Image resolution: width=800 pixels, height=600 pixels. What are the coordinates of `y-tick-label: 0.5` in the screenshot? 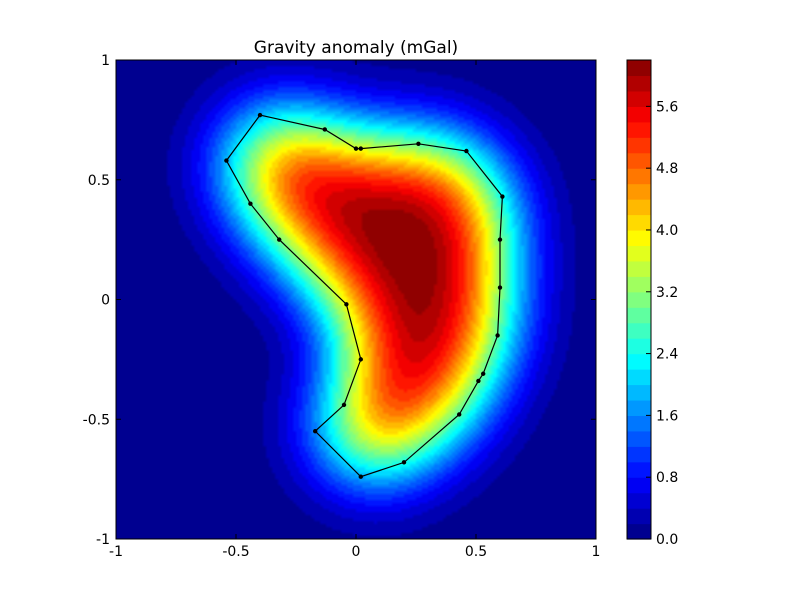 It's located at (99, 181).